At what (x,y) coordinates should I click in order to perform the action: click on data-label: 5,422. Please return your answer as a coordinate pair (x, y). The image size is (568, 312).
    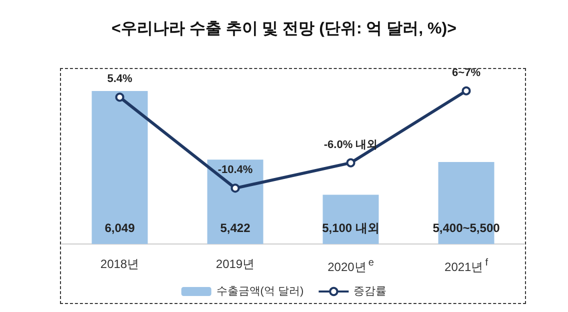
    Looking at the image, I should click on (235, 228).